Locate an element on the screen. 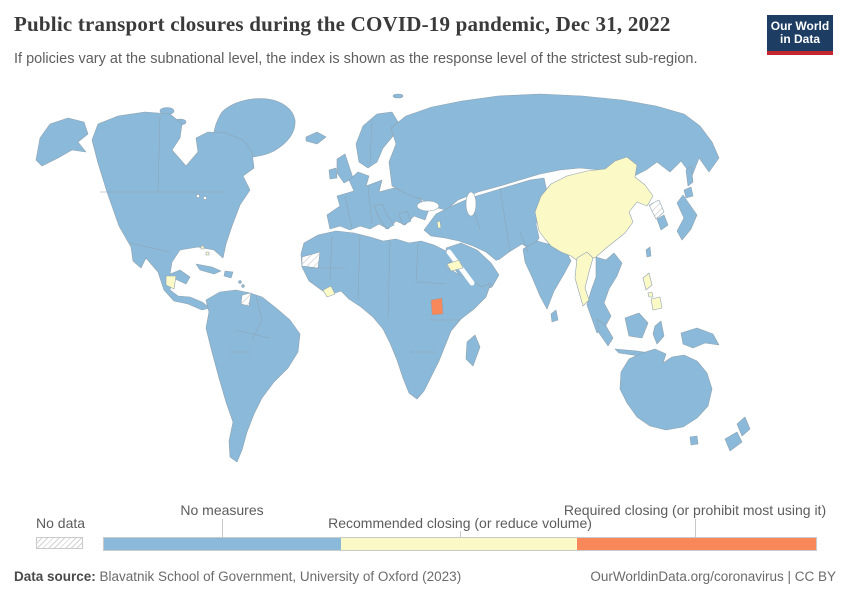  legend-color-bar is located at coordinates (460, 544).